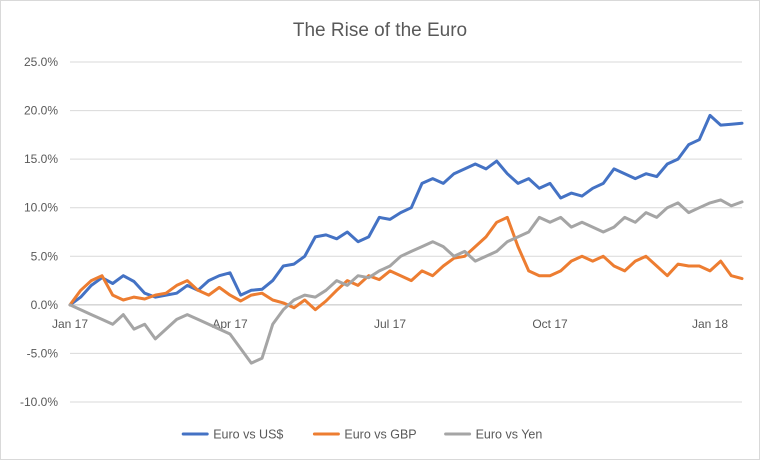 The height and width of the screenshot is (460, 760). I want to click on x-tick-label: Jan 17, so click(70, 324).